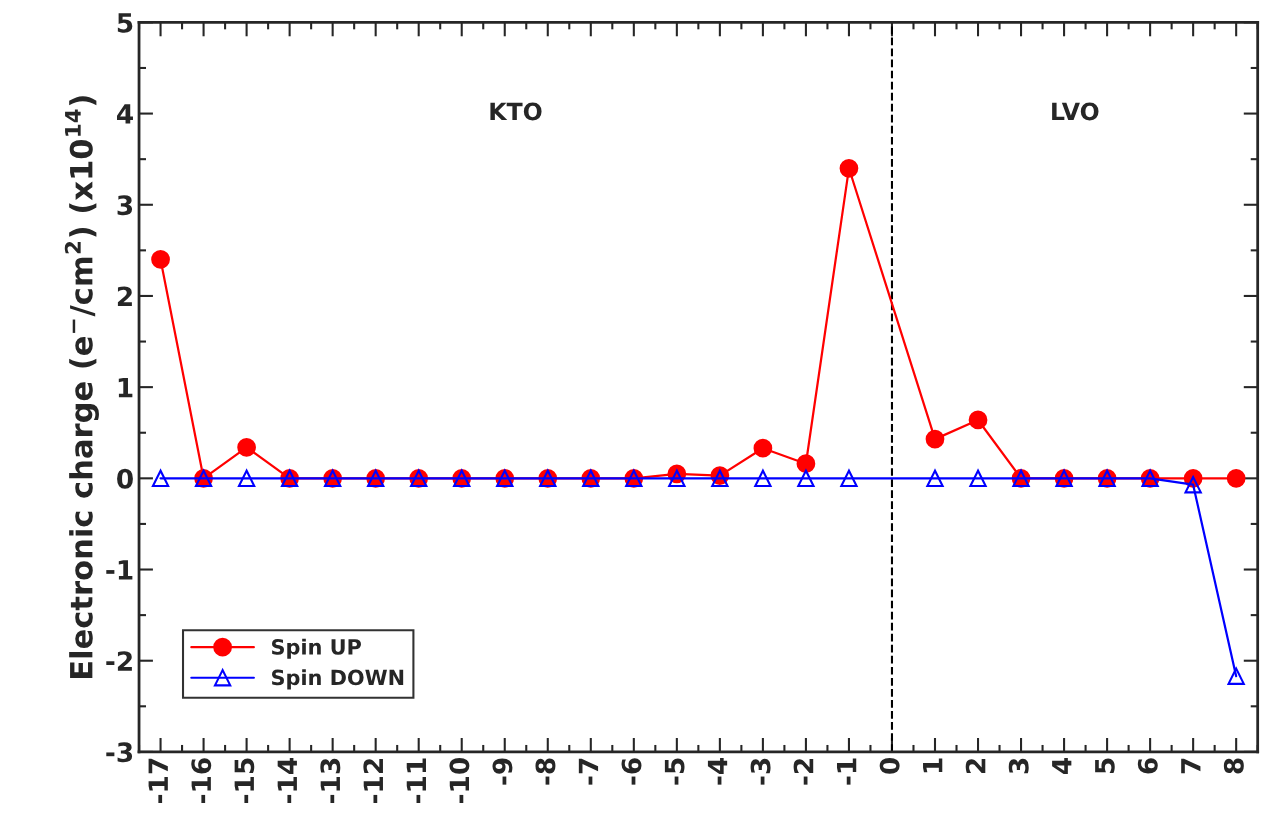  Describe the element at coordinates (338, 679) in the screenshot. I see `legend-label: Spin DOWN` at that location.